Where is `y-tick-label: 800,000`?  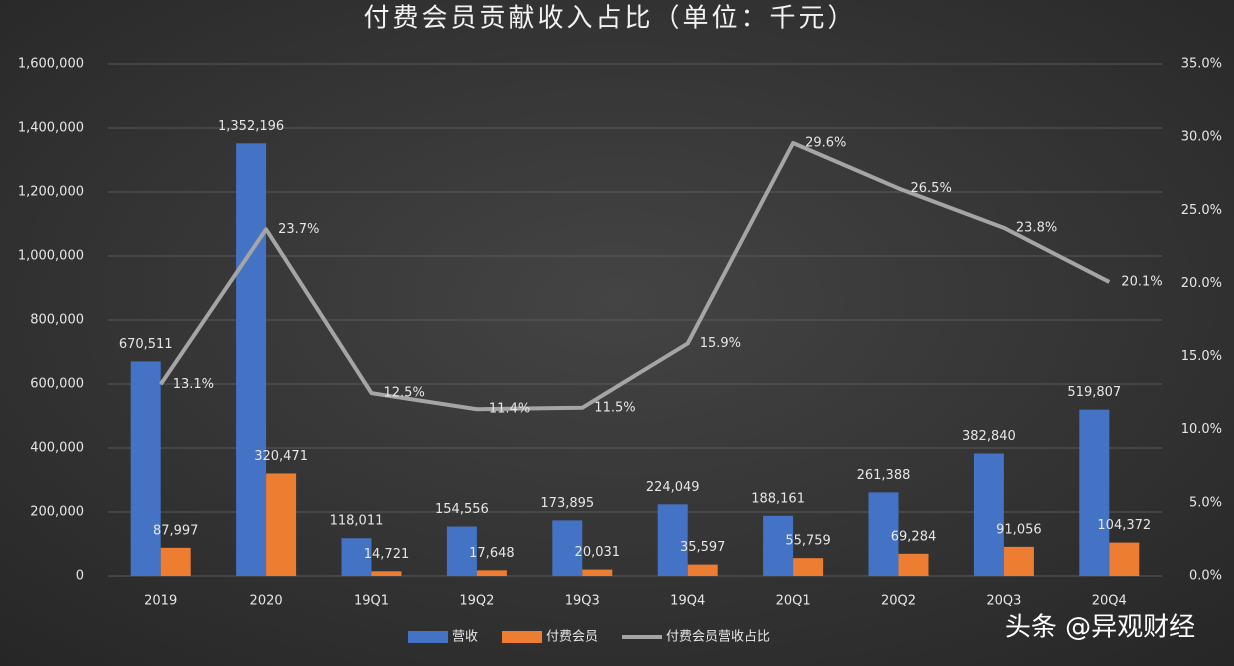 y-tick-label: 800,000 is located at coordinates (57, 320).